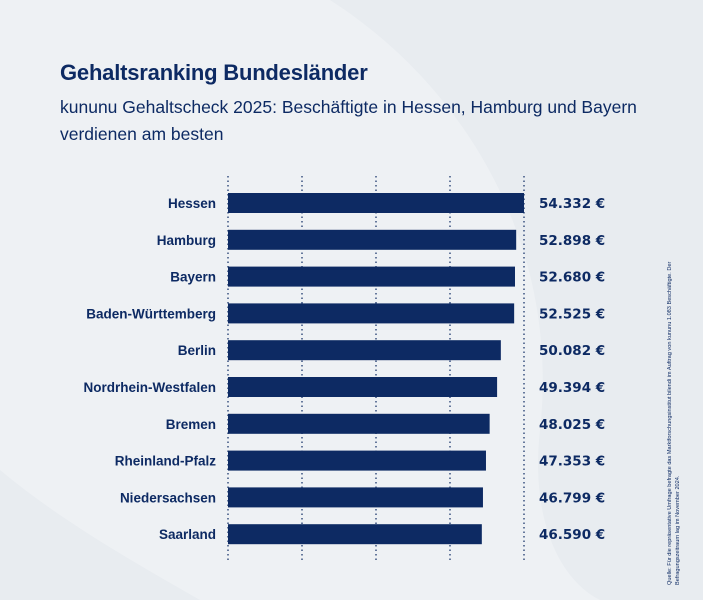  What do you see at coordinates (572, 241) in the screenshot?
I see `value-label: 52.898 €` at bounding box center [572, 241].